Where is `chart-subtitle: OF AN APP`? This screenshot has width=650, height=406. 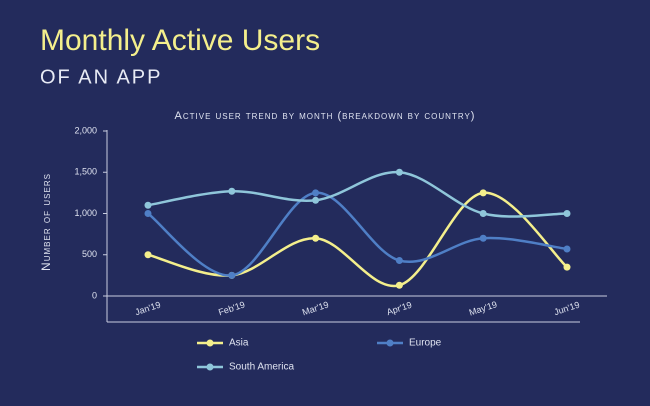
chart-subtitle: OF AN APP is located at coordinates (101, 77).